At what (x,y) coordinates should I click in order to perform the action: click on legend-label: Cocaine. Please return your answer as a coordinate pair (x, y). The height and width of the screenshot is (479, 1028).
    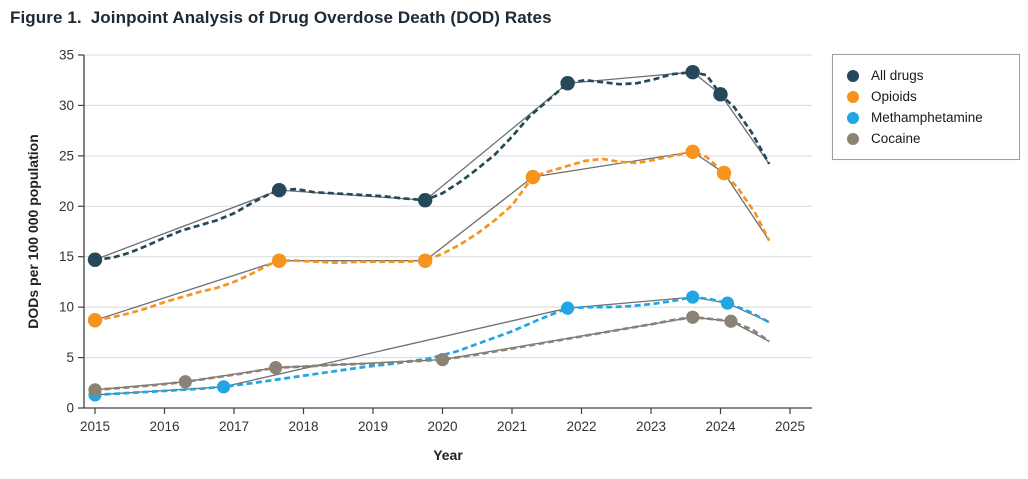
    Looking at the image, I should click on (896, 138).